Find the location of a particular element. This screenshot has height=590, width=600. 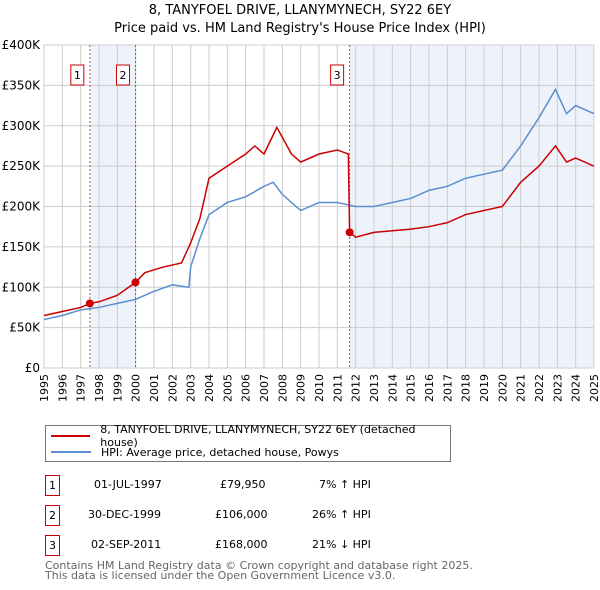

x-tick-label: 2003 is located at coordinates (191, 388).